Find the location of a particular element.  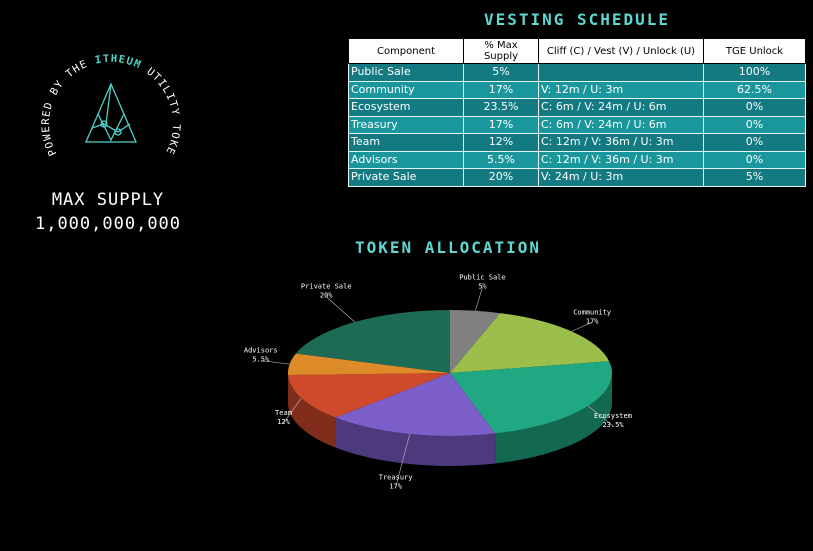

cell-tge: 5% is located at coordinates (754, 177).